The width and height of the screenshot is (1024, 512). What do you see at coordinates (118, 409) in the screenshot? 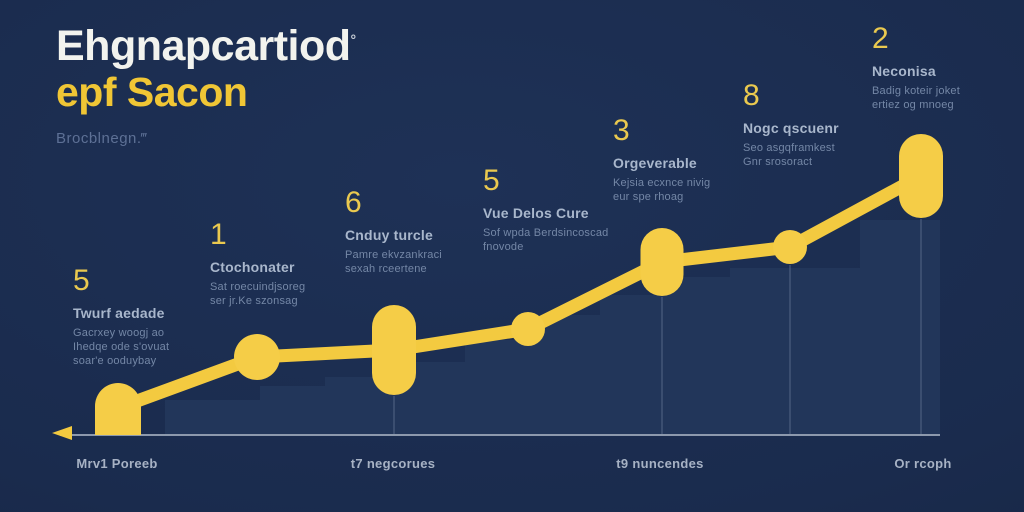
I see `data-point-dome` at bounding box center [118, 409].